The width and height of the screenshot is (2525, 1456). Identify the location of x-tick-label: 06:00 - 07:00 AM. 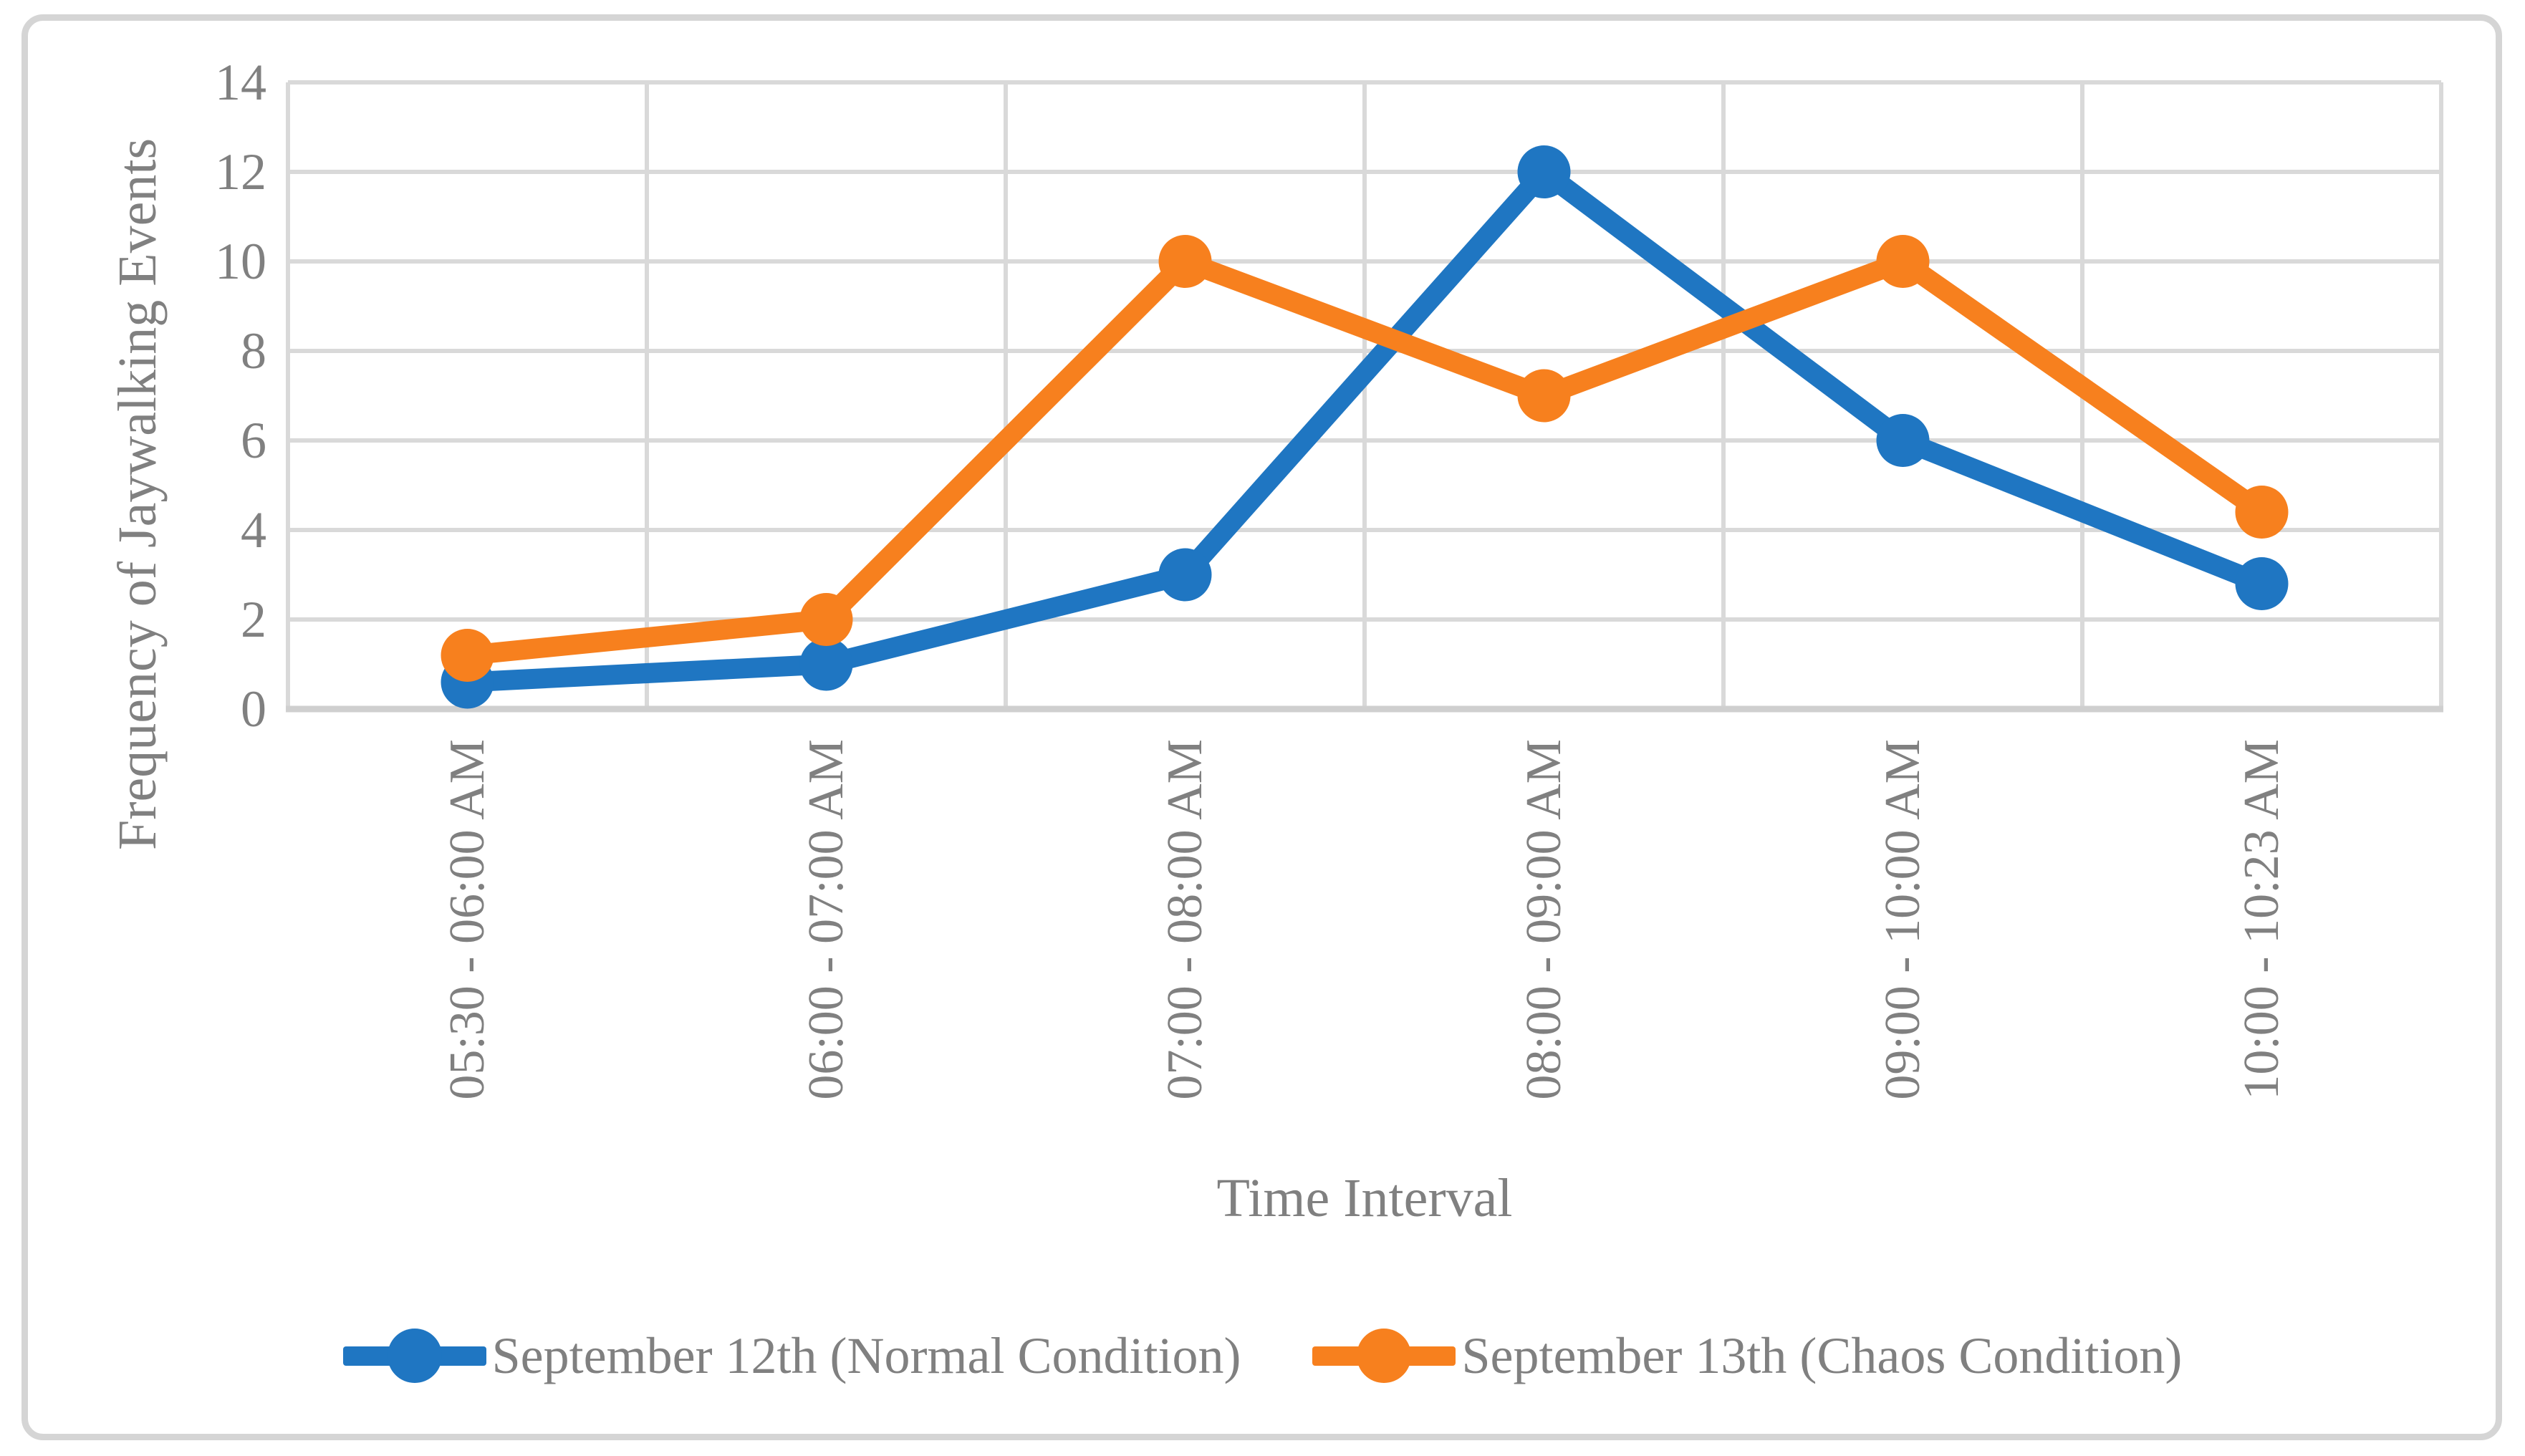
(826, 919).